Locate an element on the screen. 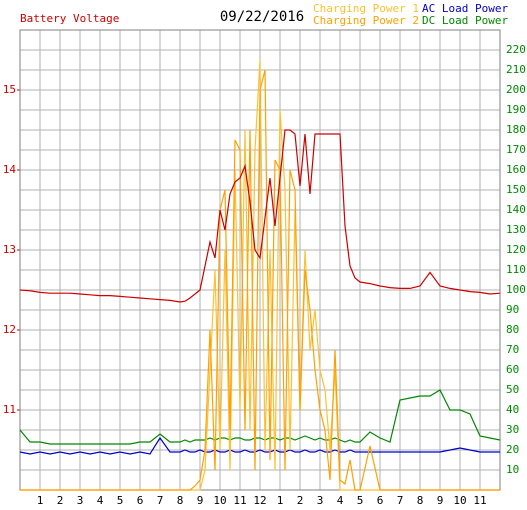 The height and width of the screenshot is (510, 527). y2-tick-label: 30 is located at coordinates (512, 429).